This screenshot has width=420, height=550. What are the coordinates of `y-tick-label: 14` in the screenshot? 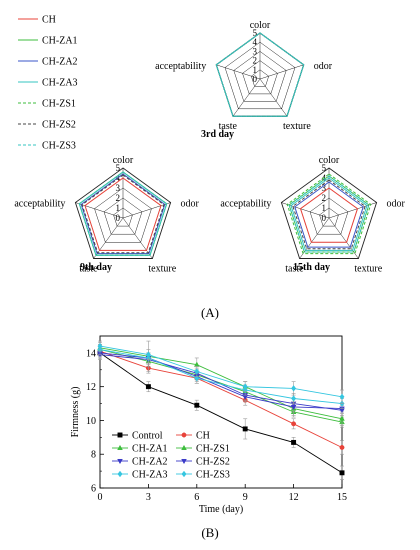 It's located at (91, 353).